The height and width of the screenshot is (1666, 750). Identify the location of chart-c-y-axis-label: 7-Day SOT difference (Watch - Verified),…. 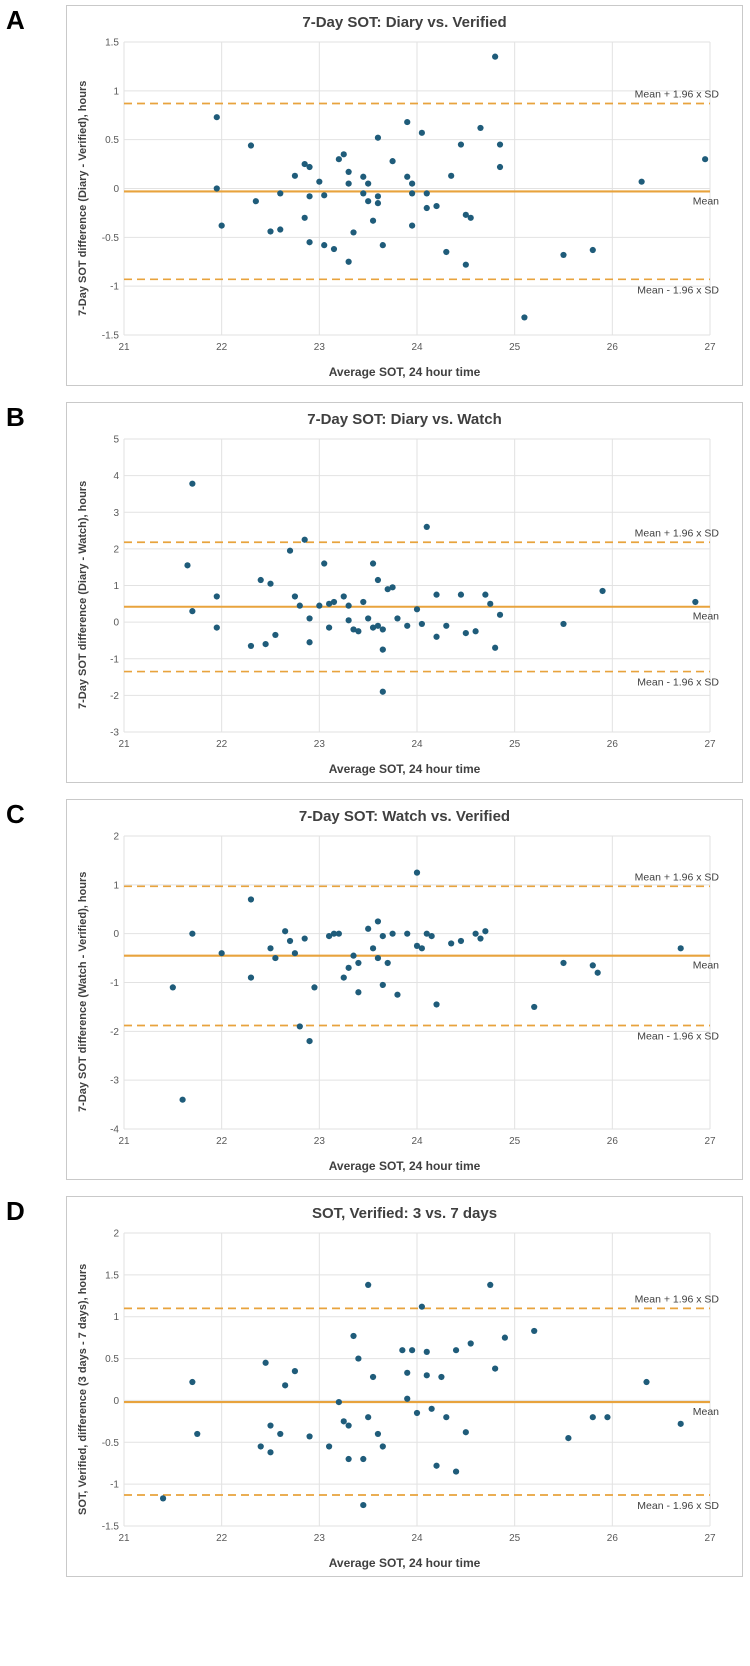
(82, 992).